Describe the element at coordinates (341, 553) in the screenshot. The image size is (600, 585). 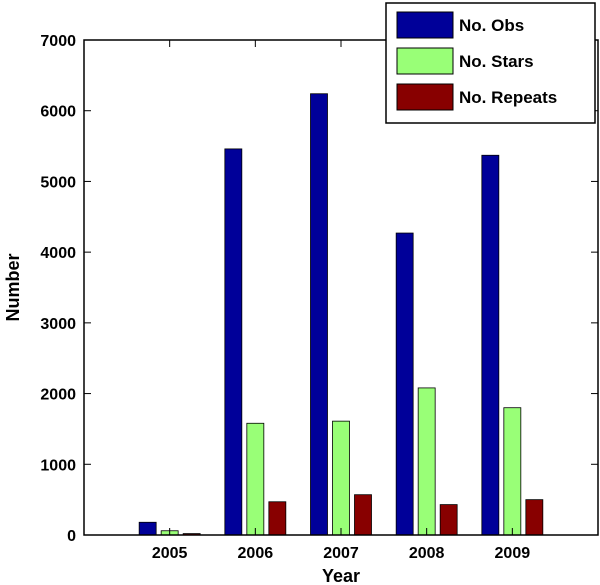
I see `x-tick-label-2007: 2007` at that location.